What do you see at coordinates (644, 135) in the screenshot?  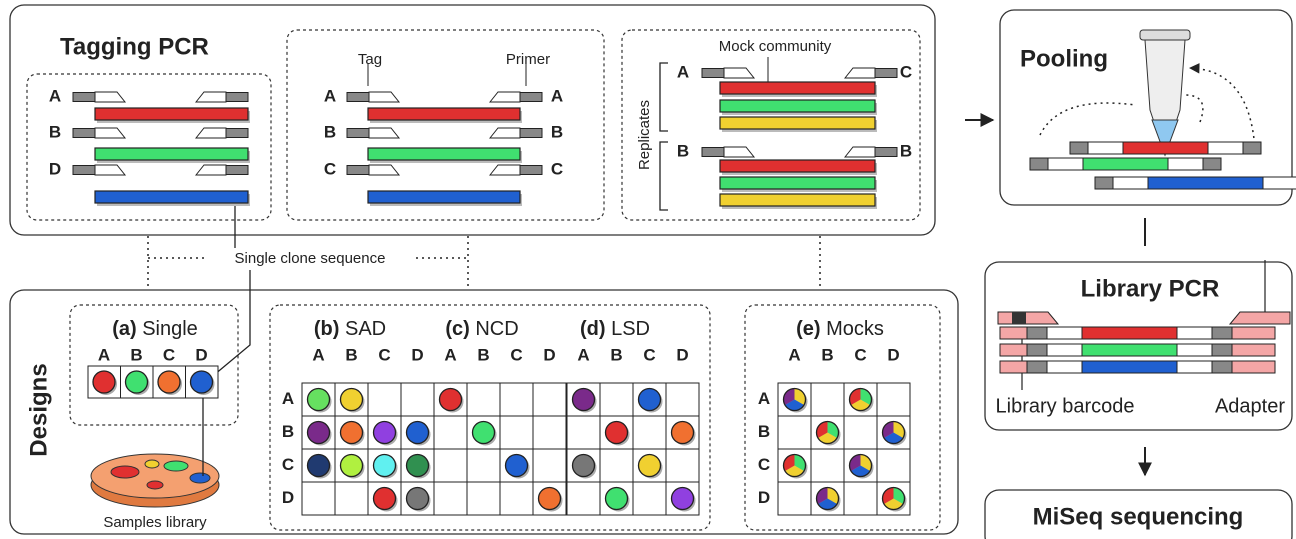 I see `label: Replicates` at bounding box center [644, 135].